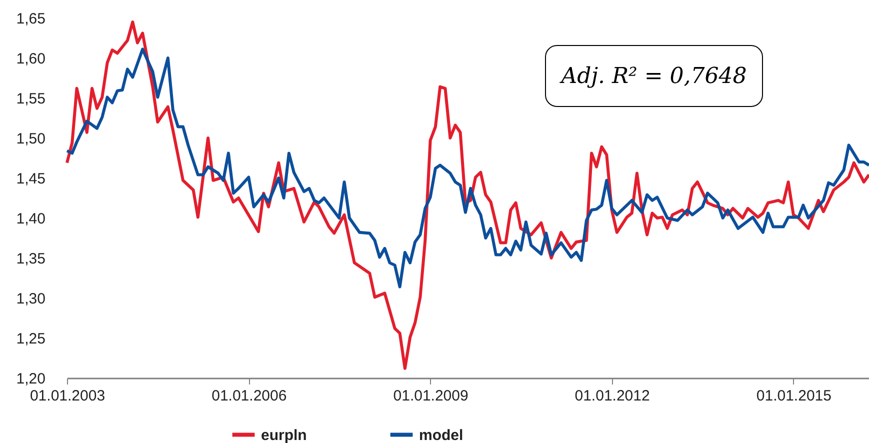  What do you see at coordinates (31, 379) in the screenshot?
I see `y-tick-label: 1,20` at bounding box center [31, 379].